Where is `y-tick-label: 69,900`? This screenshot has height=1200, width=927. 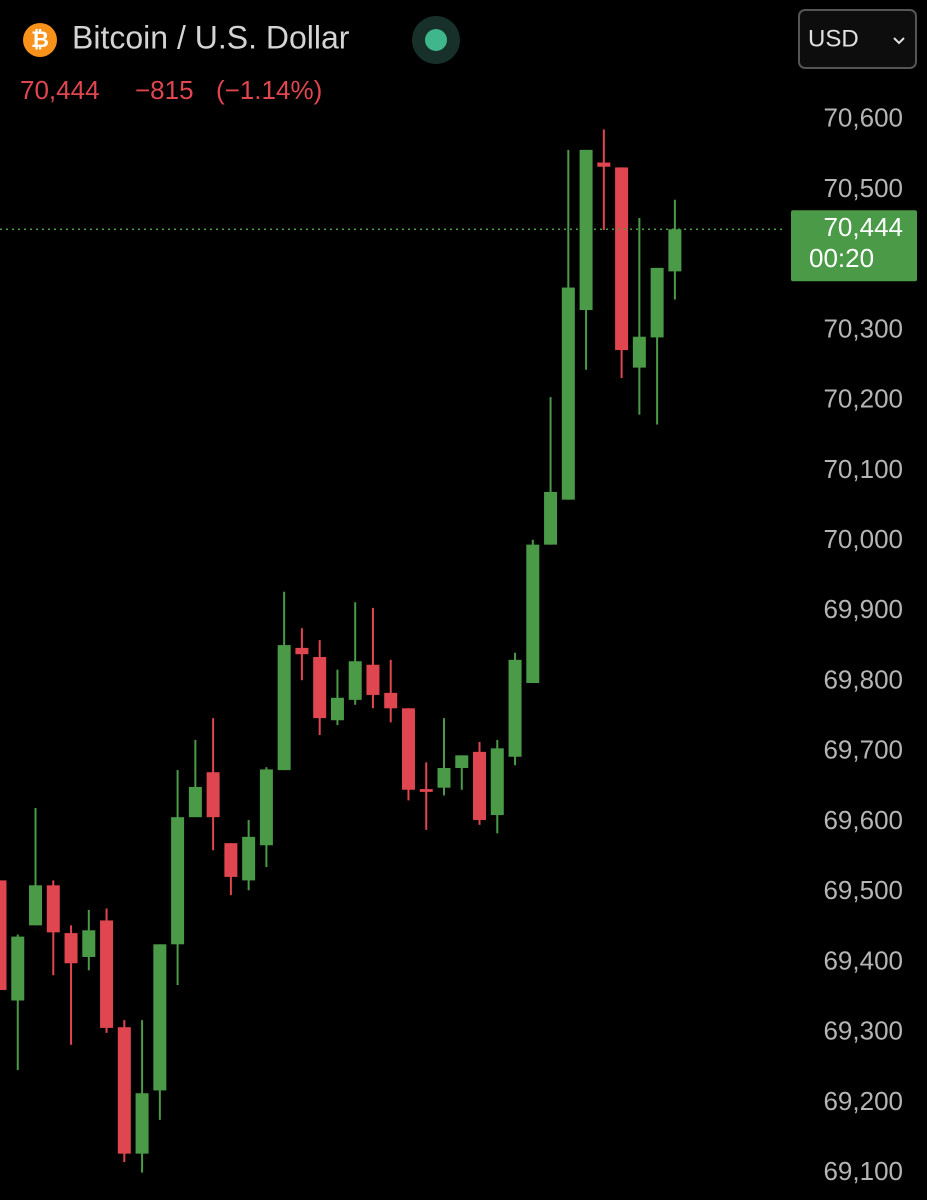
y-tick-label: 69,900 is located at coordinates (863, 609).